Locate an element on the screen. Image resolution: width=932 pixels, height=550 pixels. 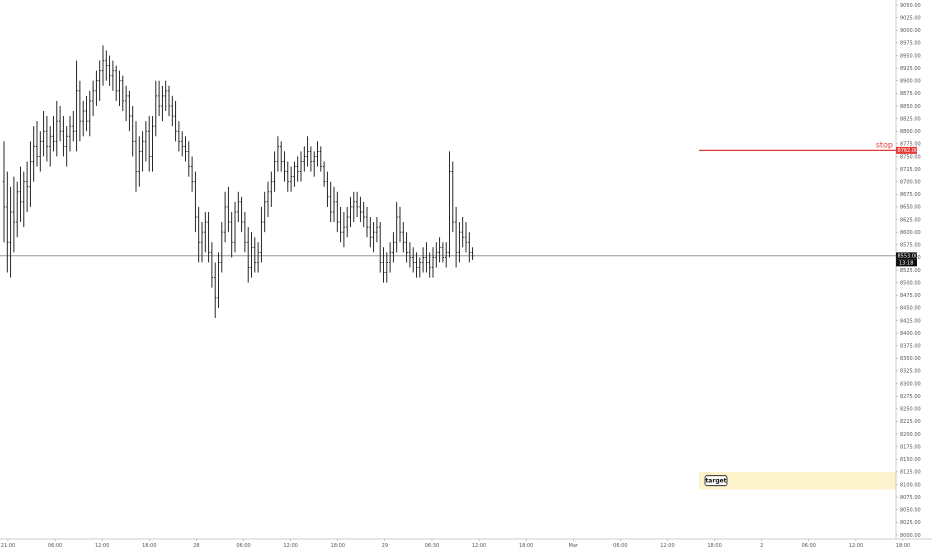
countdown-tag-text: 13:18 is located at coordinates (906, 264).